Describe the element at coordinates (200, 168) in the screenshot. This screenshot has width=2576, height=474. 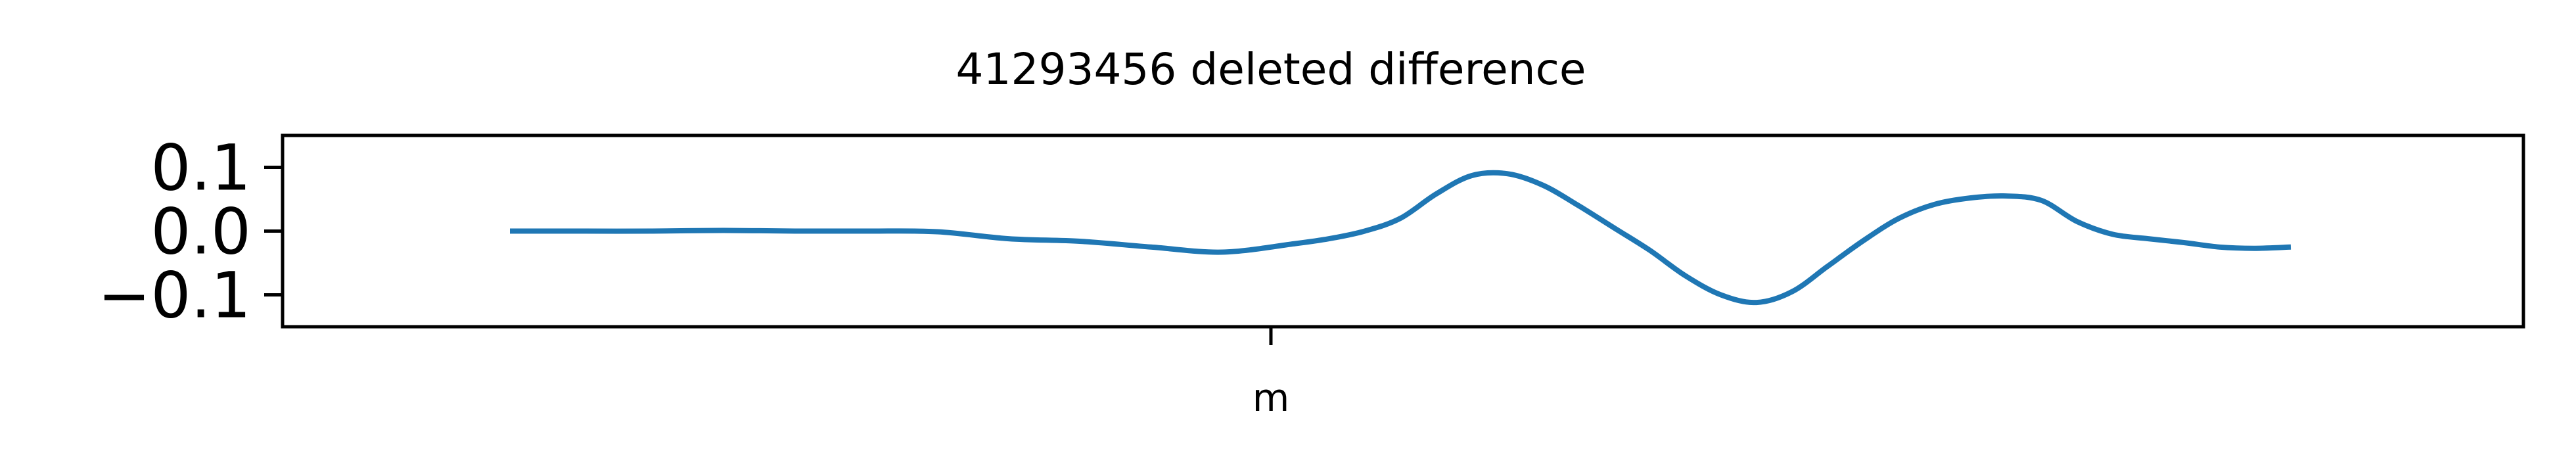
I see `y-tick-label: 0.1` at that location.